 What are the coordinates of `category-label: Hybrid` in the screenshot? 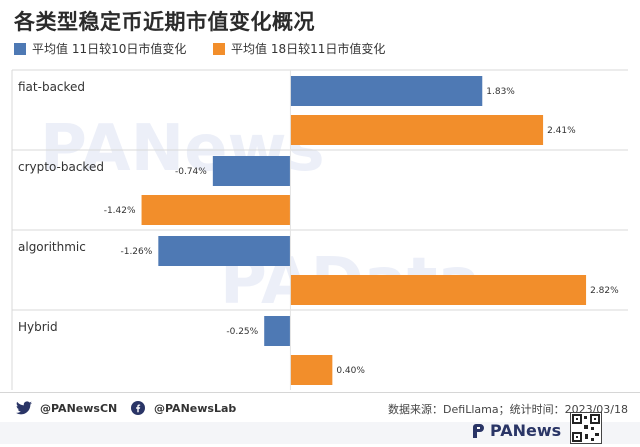 It's located at (38, 327).